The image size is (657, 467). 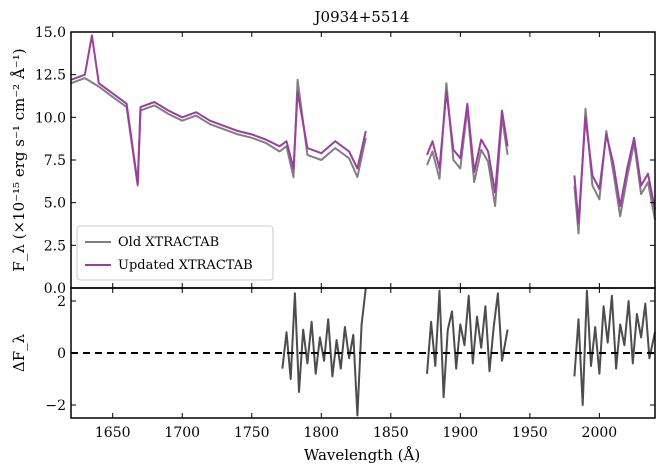 What do you see at coordinates (321, 433) in the screenshot?
I see `x-tick-label: 1800` at bounding box center [321, 433].